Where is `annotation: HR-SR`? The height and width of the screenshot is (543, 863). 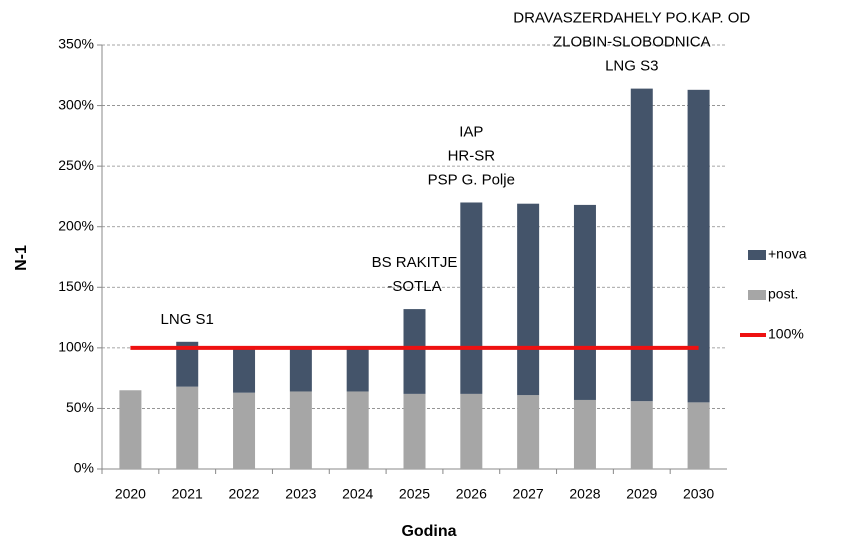
annotation: HR-SR is located at coordinates (472, 155).